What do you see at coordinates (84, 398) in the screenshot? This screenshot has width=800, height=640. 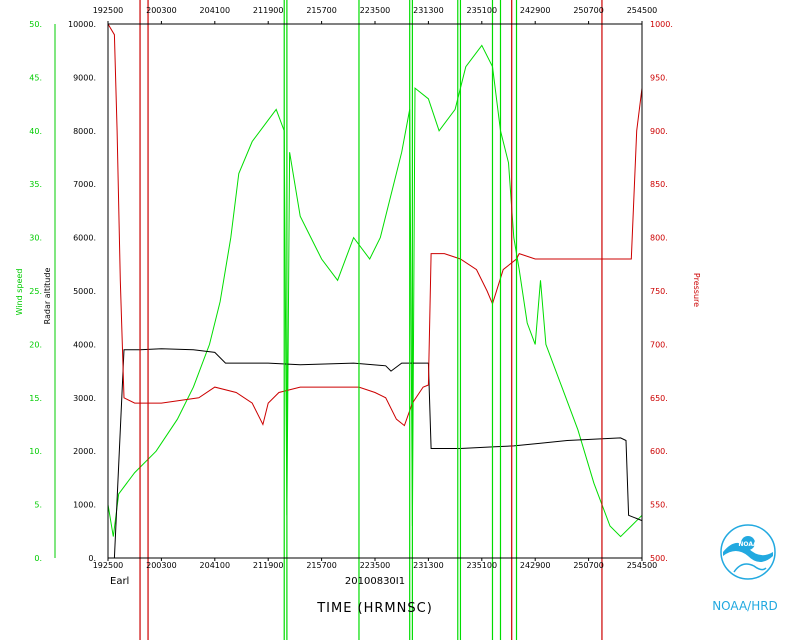 I see `altitude-tick-label: 3000.` at bounding box center [84, 398].